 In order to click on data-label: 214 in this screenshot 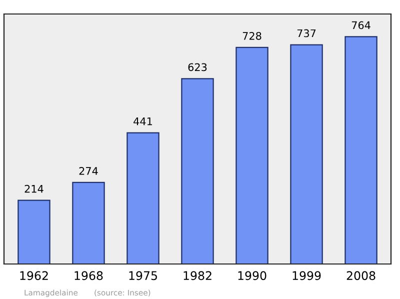, I will do `click(34, 188)`.